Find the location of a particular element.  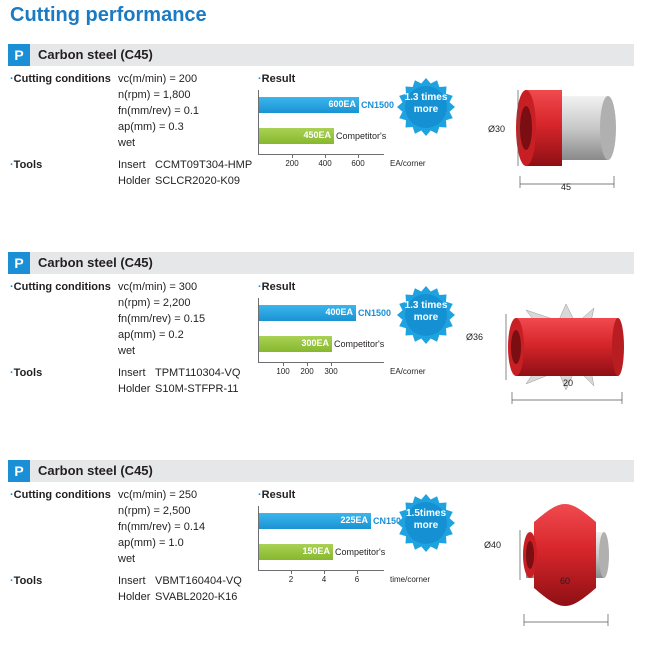

insert-value: CCMT09T304-HMP is located at coordinates (204, 165).